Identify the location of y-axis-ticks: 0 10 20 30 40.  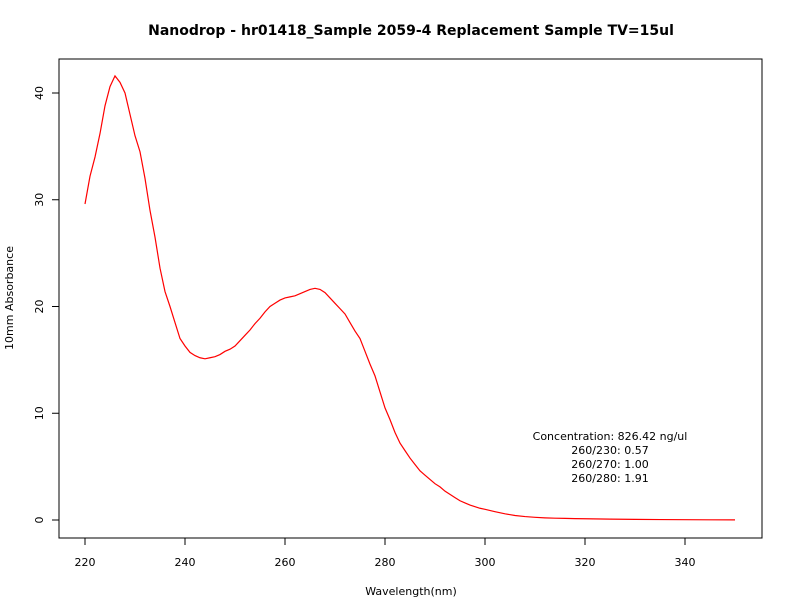
(46, 305).